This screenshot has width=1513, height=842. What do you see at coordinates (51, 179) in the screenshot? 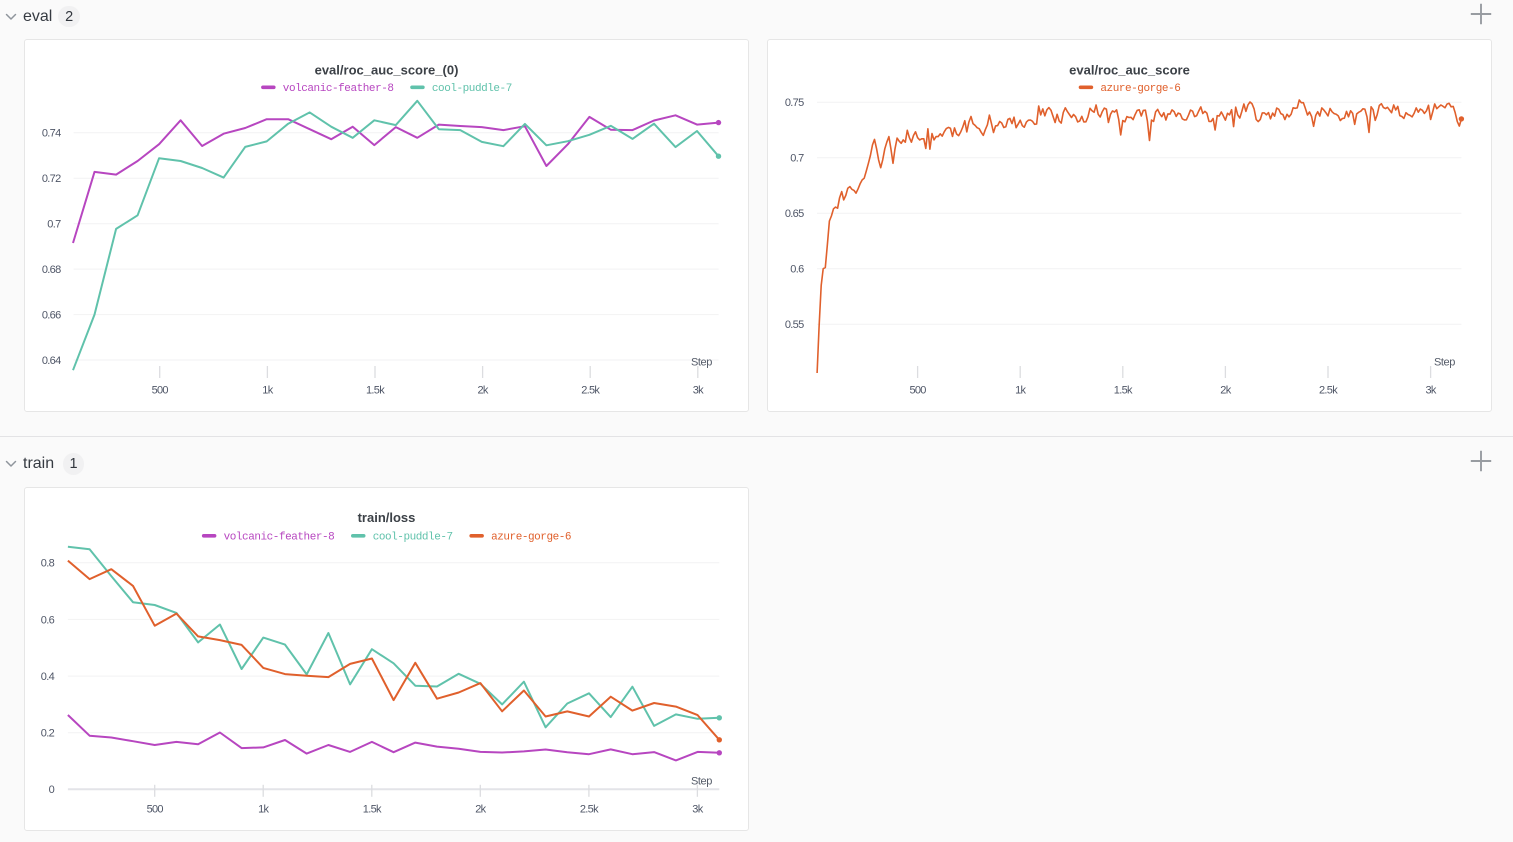
I see `svg-text: 0.72` at bounding box center [51, 179].